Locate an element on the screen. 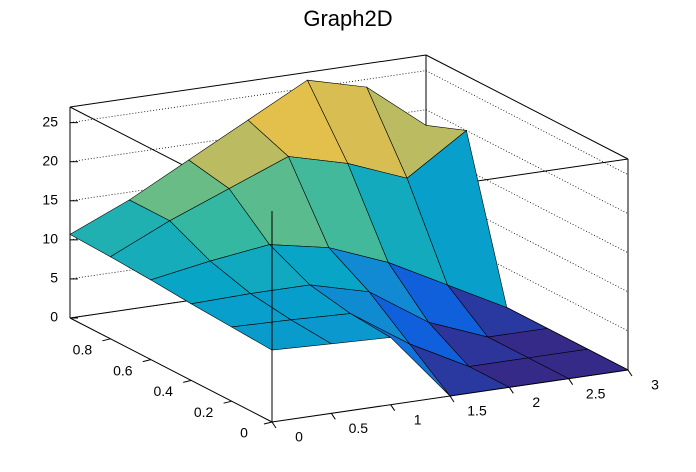 This screenshot has width=696, height=472. x-tick-label: 1 is located at coordinates (418, 419).